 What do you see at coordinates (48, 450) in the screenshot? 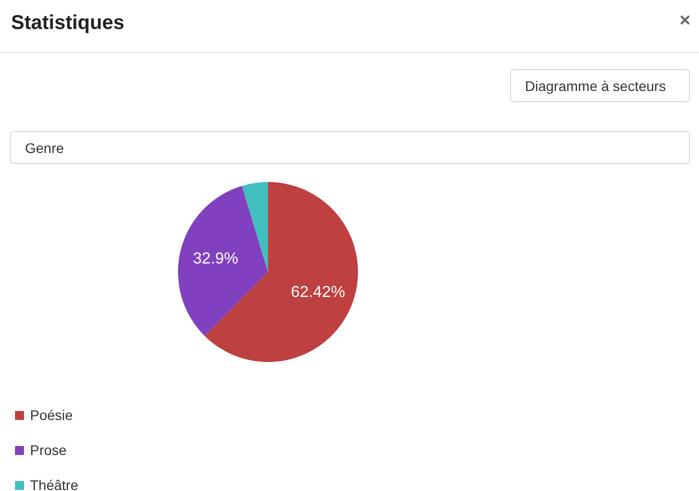
I see `legend-label: Prose` at bounding box center [48, 450].